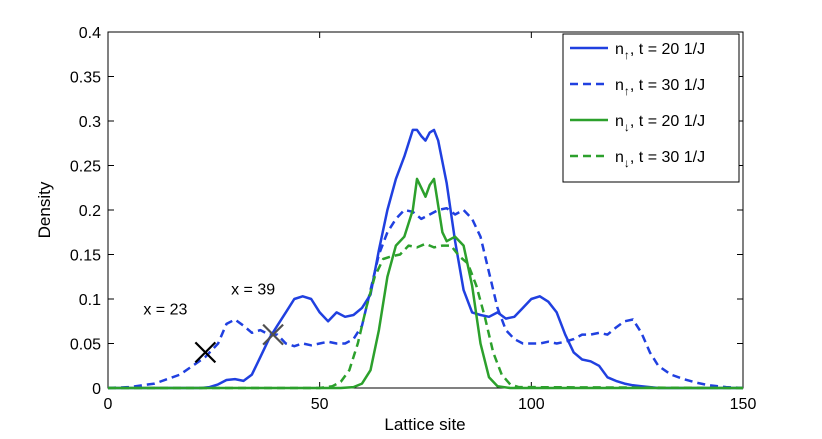 This screenshot has height=439, width=822. I want to click on y-axis-label: Density, so click(44, 209).